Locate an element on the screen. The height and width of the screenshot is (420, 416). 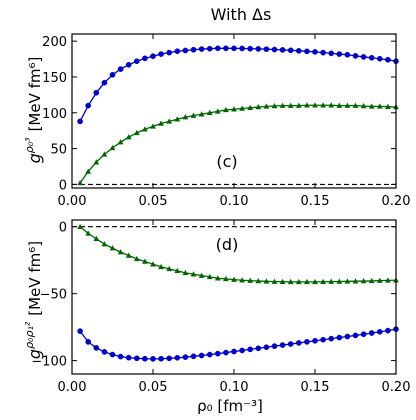
panel-label: (d) is located at coordinates (227, 244).